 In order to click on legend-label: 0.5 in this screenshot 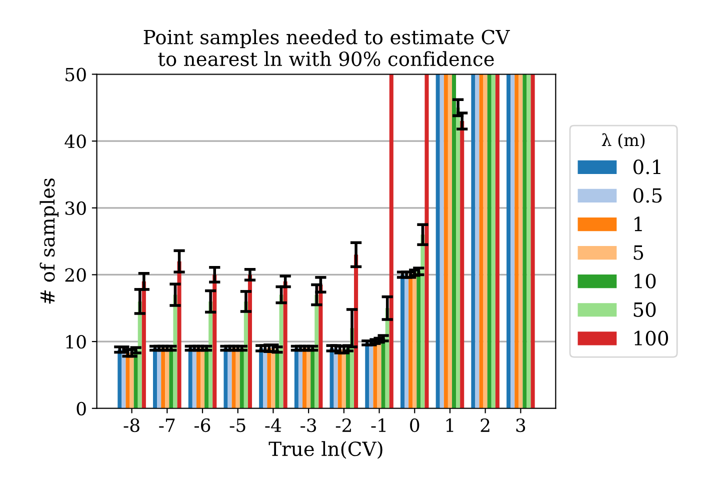, I will do `click(647, 195)`.